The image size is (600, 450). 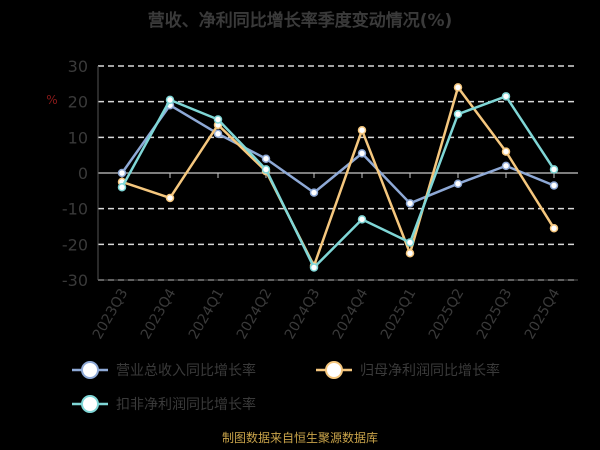 What do you see at coordinates (111, 314) in the screenshot?
I see `x-tick-label-0: 2023Q3` at bounding box center [111, 314].